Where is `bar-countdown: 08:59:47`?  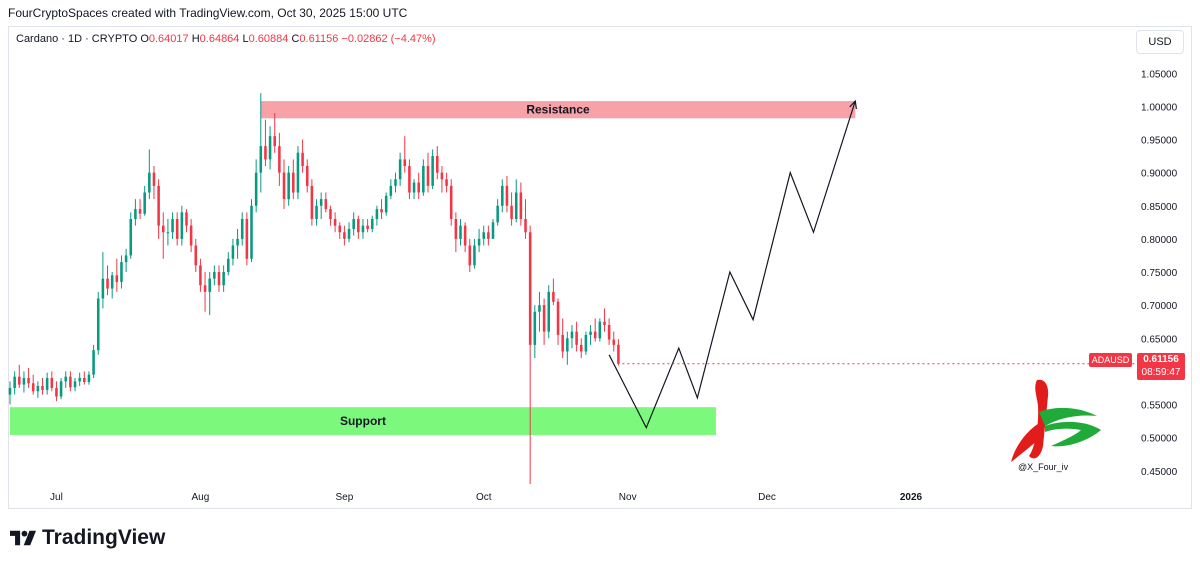 bar-countdown: 08:59:47 is located at coordinates (1161, 372).